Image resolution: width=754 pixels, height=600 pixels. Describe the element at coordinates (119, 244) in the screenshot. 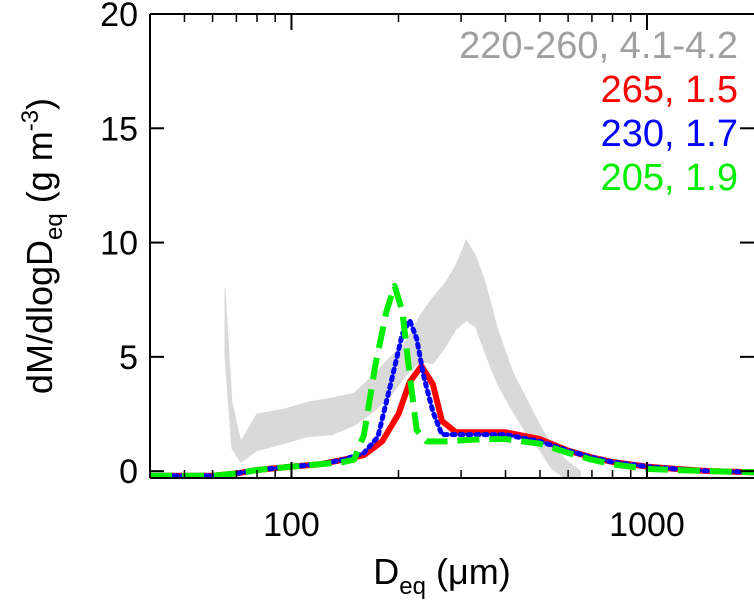

I see `y-tick-label: 10` at that location.